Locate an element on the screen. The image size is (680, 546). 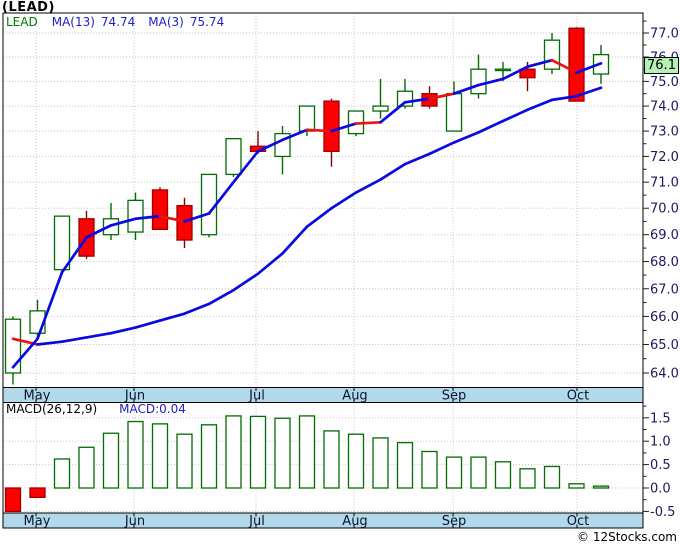
price-axis-label: 66.0 is located at coordinates (664, 317).